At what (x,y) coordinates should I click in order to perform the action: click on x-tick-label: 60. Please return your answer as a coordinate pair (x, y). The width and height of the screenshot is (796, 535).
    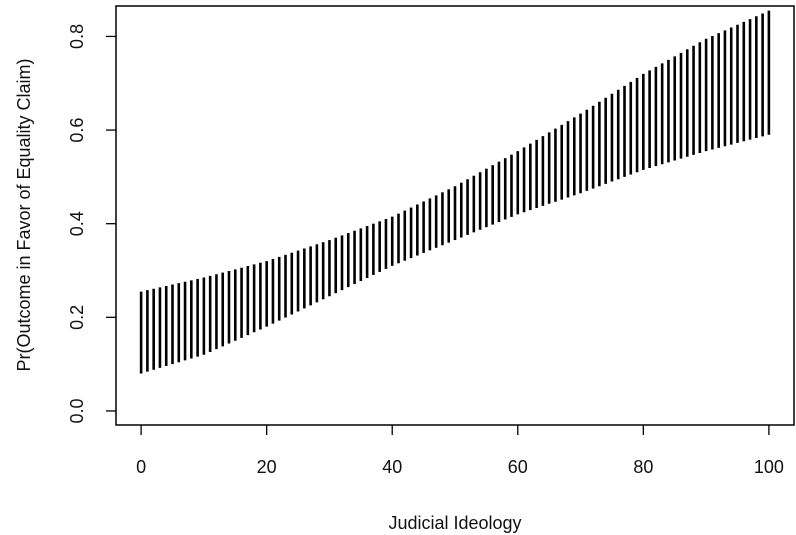
    Looking at the image, I should click on (518, 467).